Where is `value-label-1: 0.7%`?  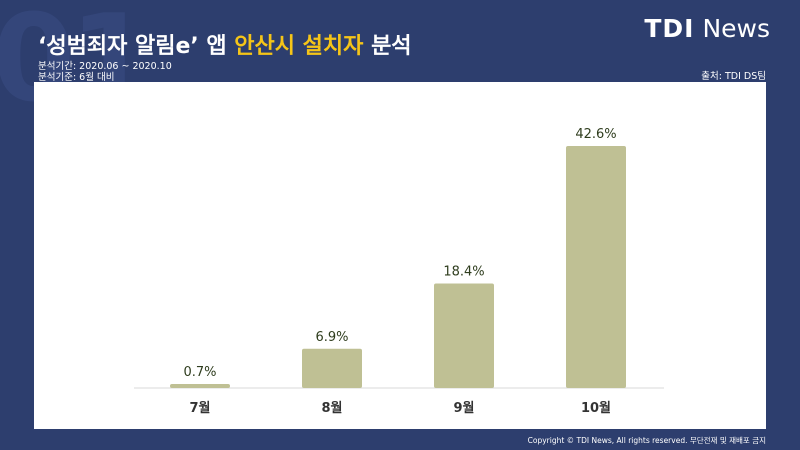
value-label-1: 0.7% is located at coordinates (199, 372).